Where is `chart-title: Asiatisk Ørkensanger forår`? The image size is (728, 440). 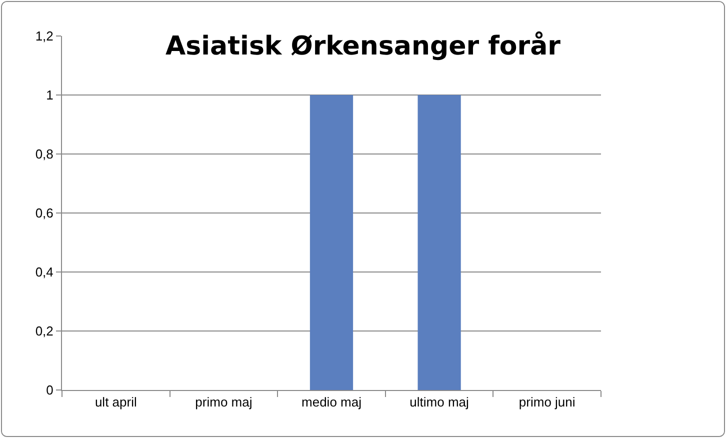 chart-title: Asiatisk Ørkensanger forår is located at coordinates (363, 46).